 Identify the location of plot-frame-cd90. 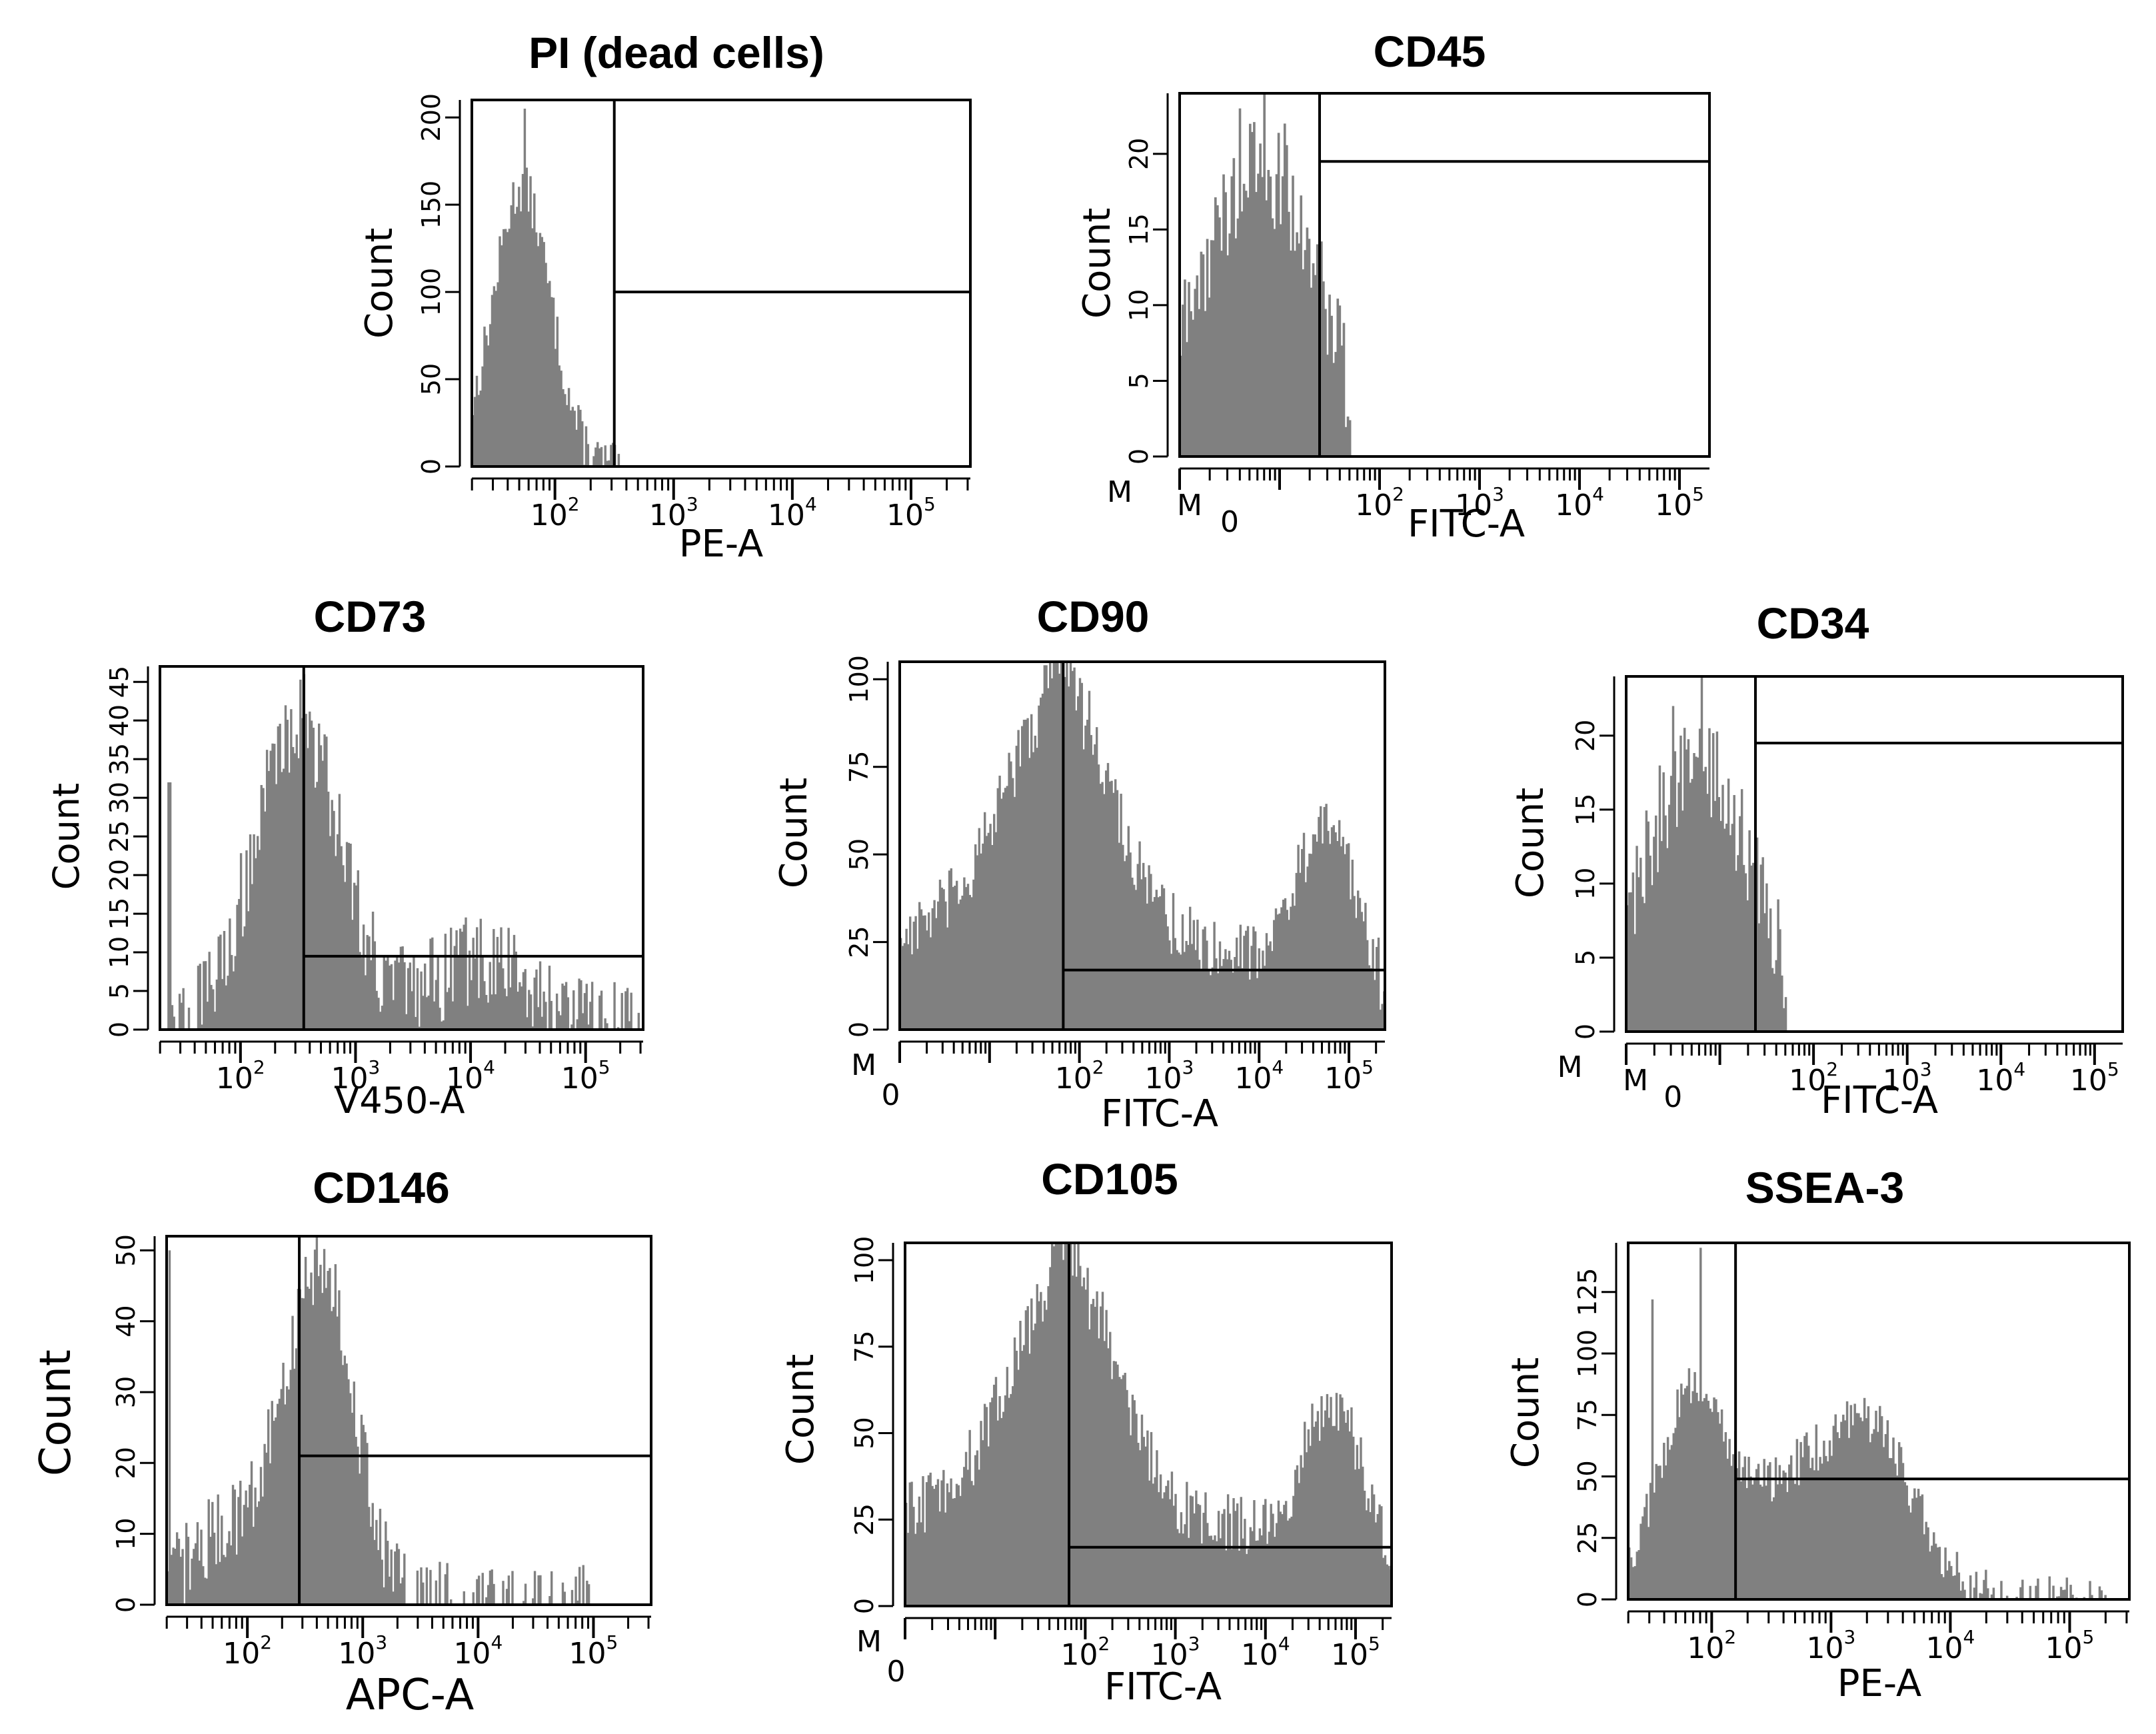
(1142, 845).